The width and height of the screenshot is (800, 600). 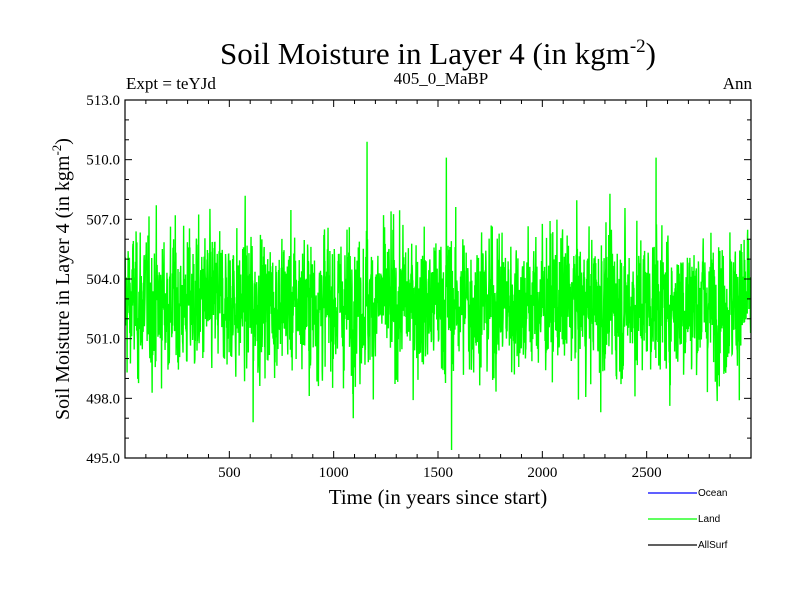 I want to click on x-tick-label: 2000, so click(x=542, y=473).